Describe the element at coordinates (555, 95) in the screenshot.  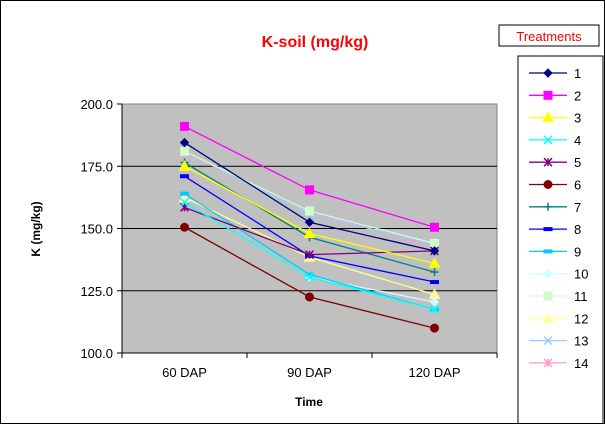
I see `legend-item-2: 2` at that location.